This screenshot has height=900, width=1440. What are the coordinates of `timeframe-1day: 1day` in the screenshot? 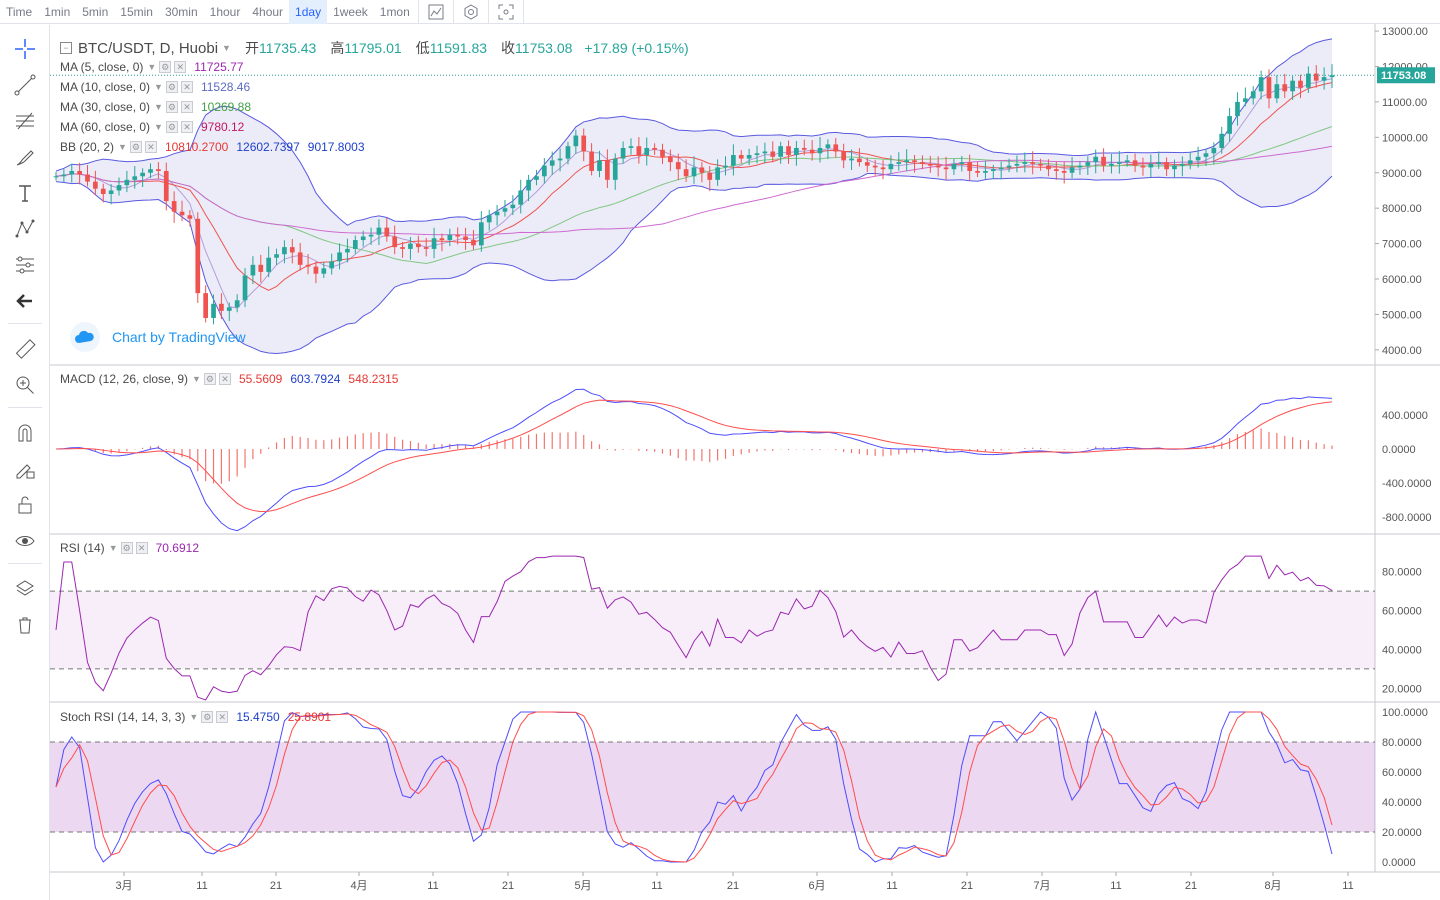 It's located at (308, 12).